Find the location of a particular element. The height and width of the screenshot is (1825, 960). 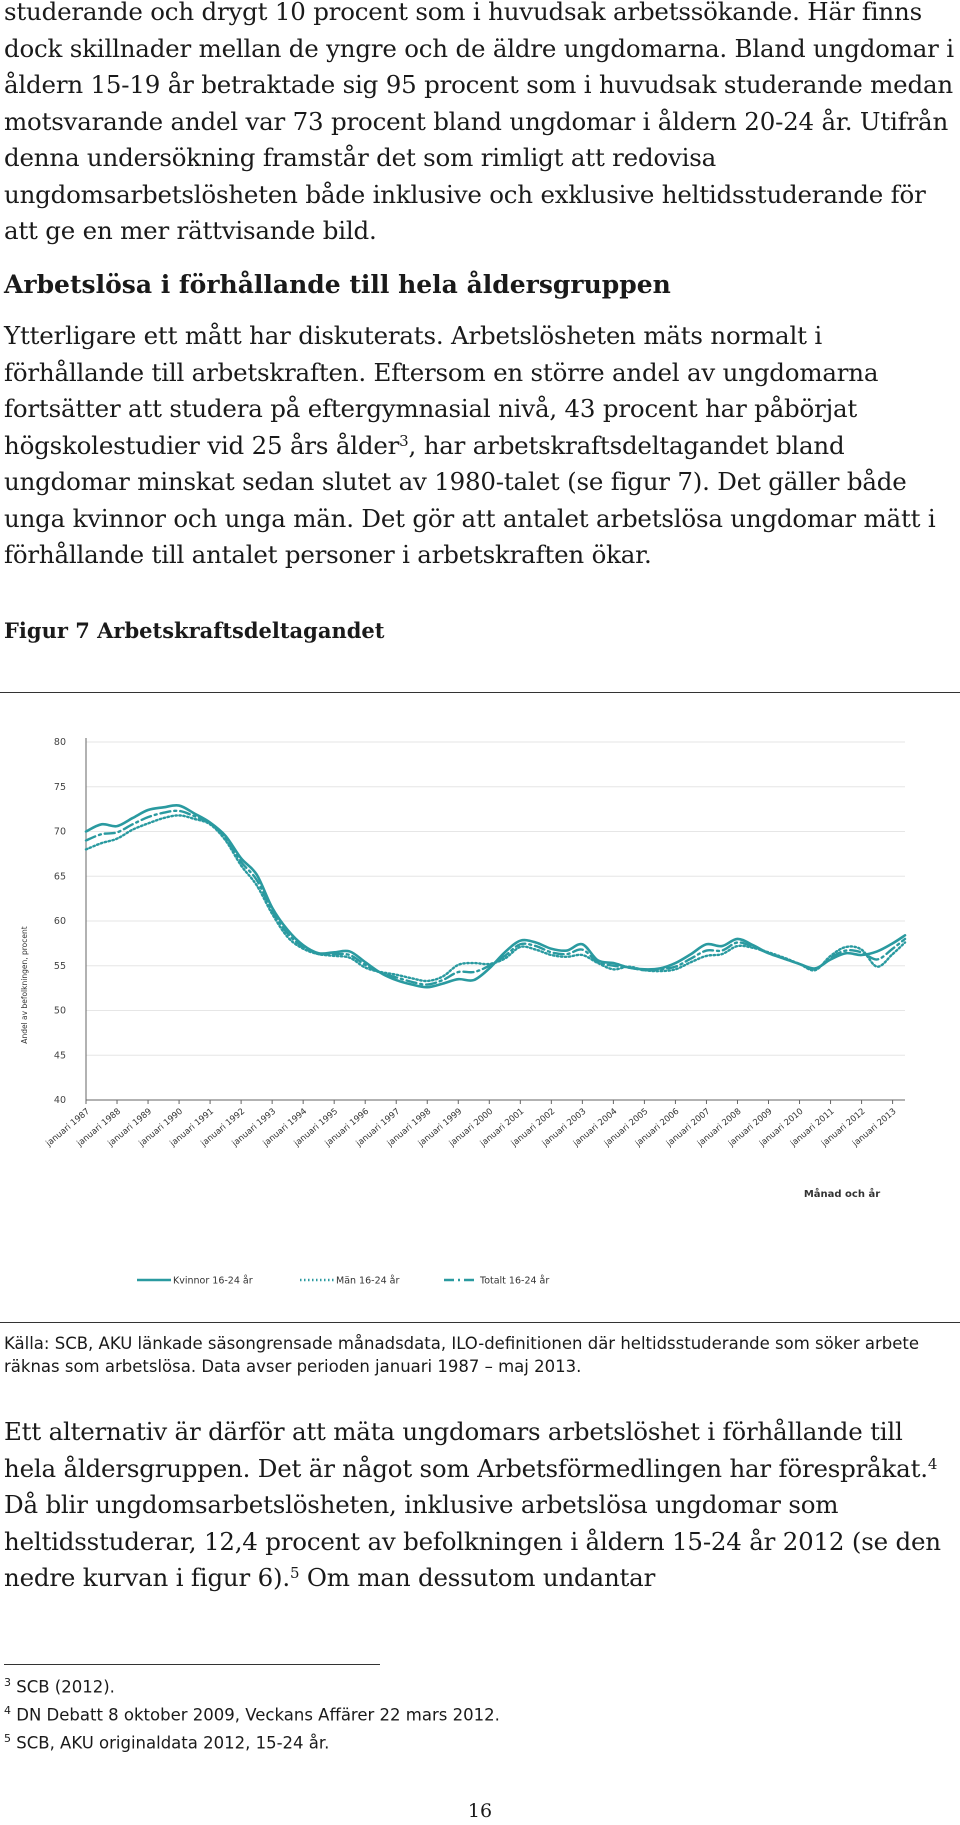

footnote-ref-4: 4 is located at coordinates (932, 1463).